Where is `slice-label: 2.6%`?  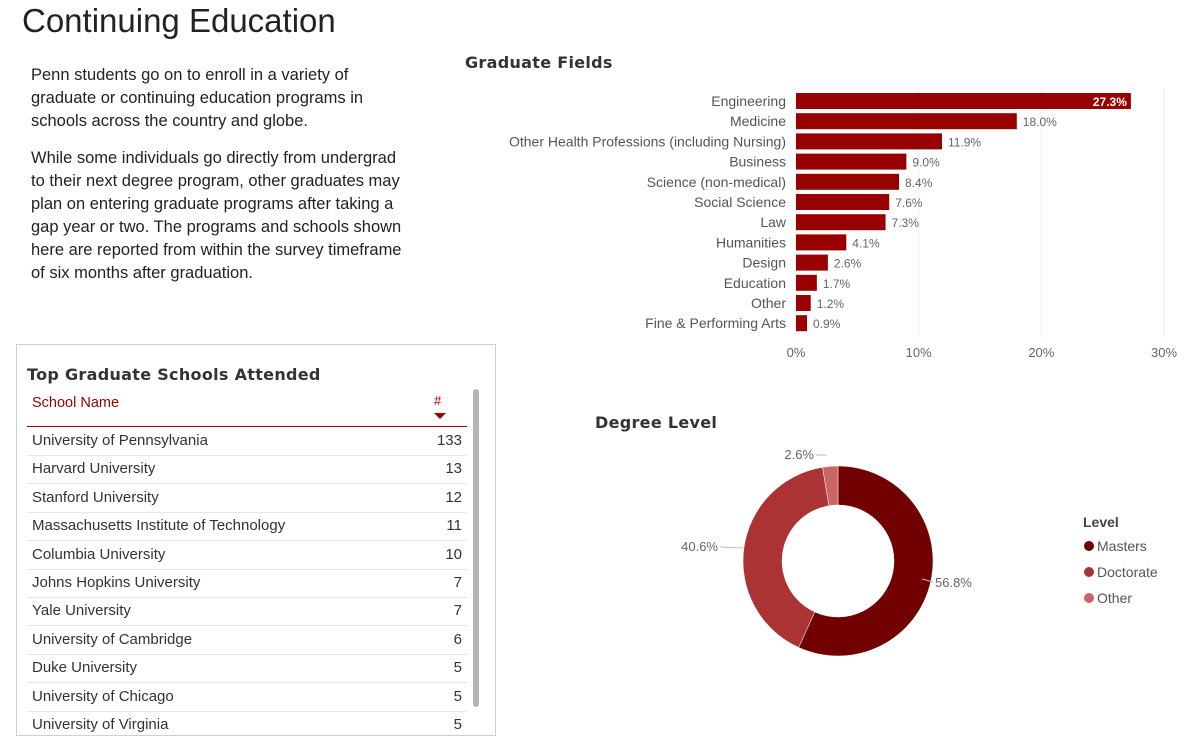
slice-label: 2.6% is located at coordinates (799, 454).